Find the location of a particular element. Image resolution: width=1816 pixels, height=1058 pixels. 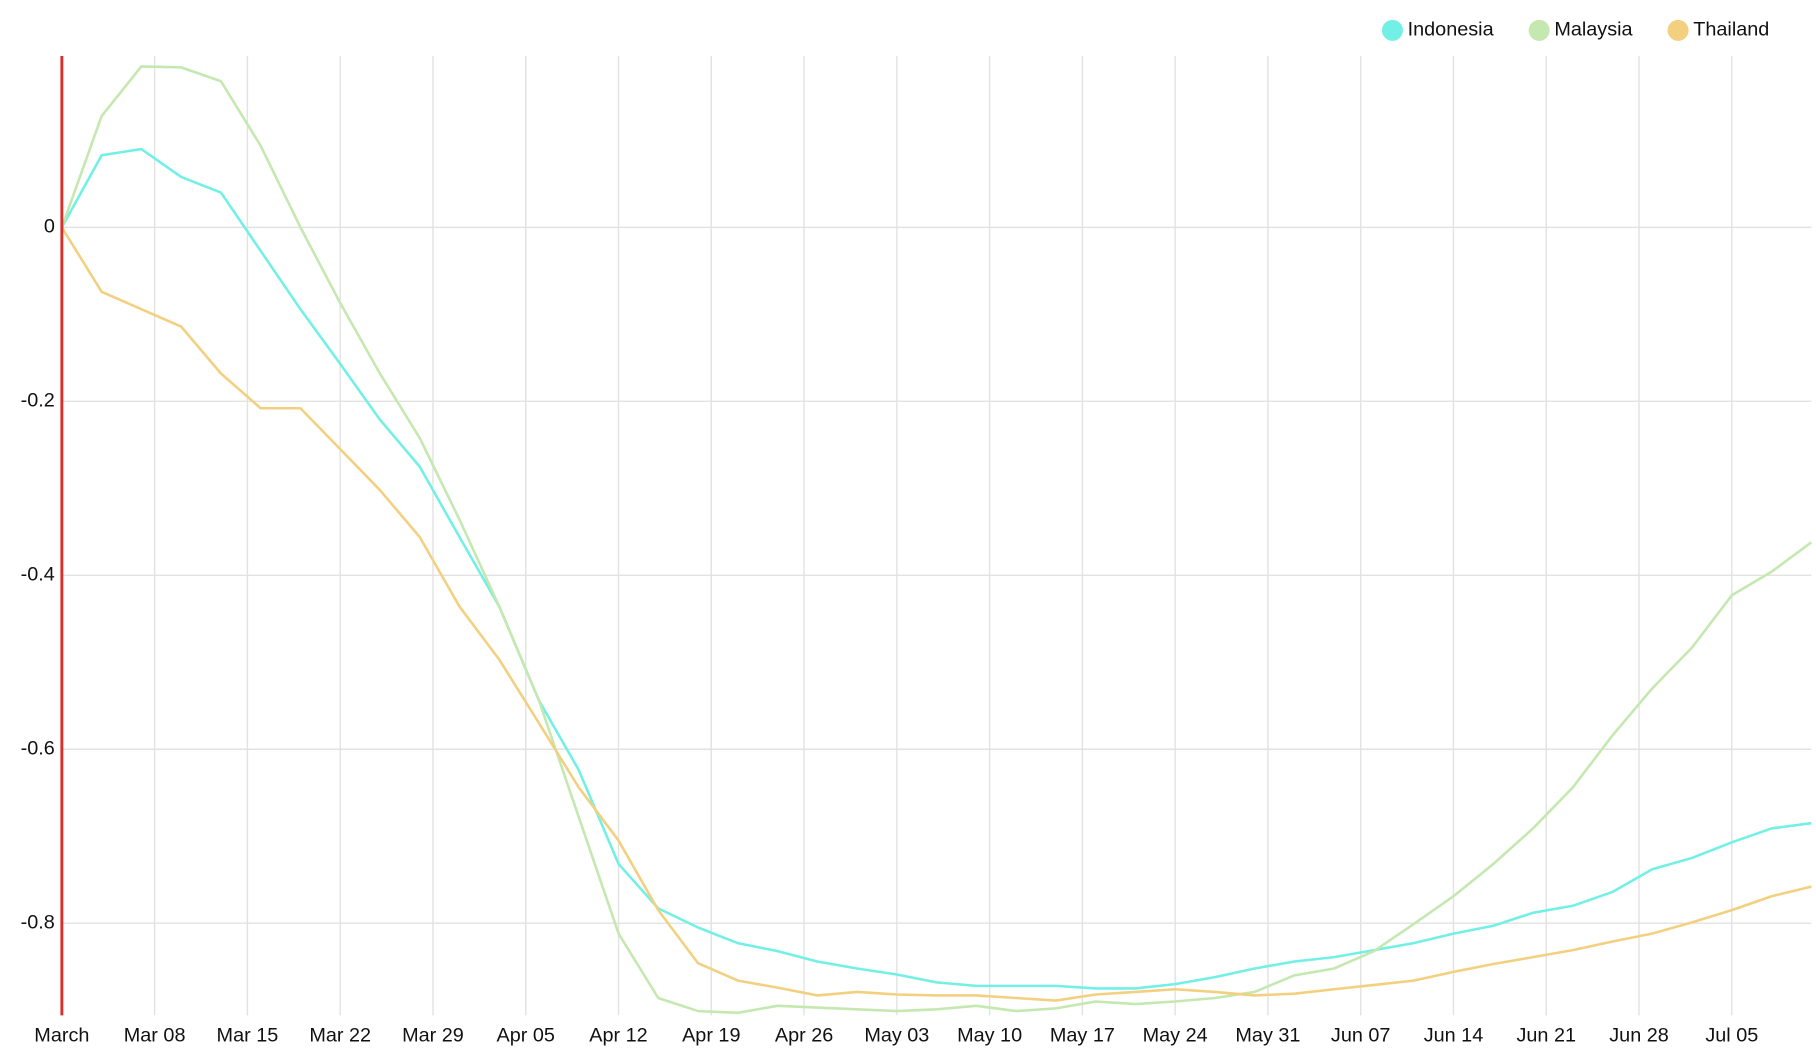

y-tick-label: 0 is located at coordinates (49, 227).